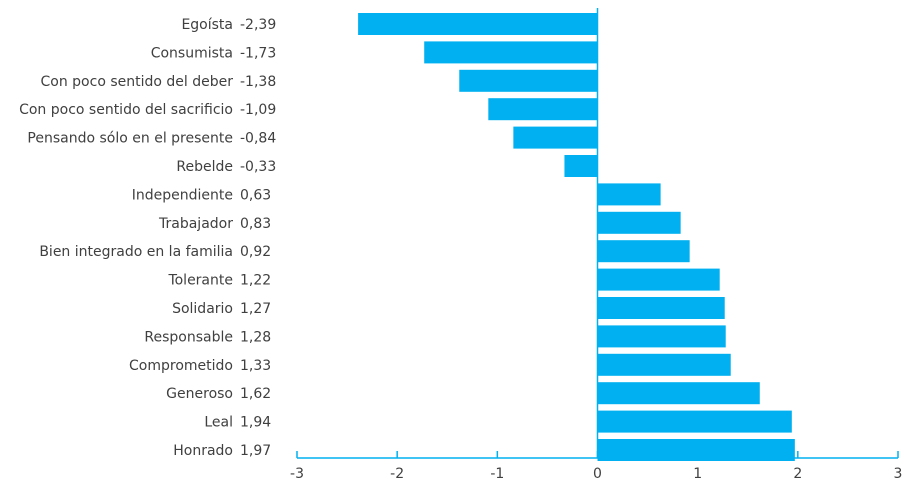 The image size is (904, 483). I want to click on x-tick-label-6: 3, so click(898, 474).